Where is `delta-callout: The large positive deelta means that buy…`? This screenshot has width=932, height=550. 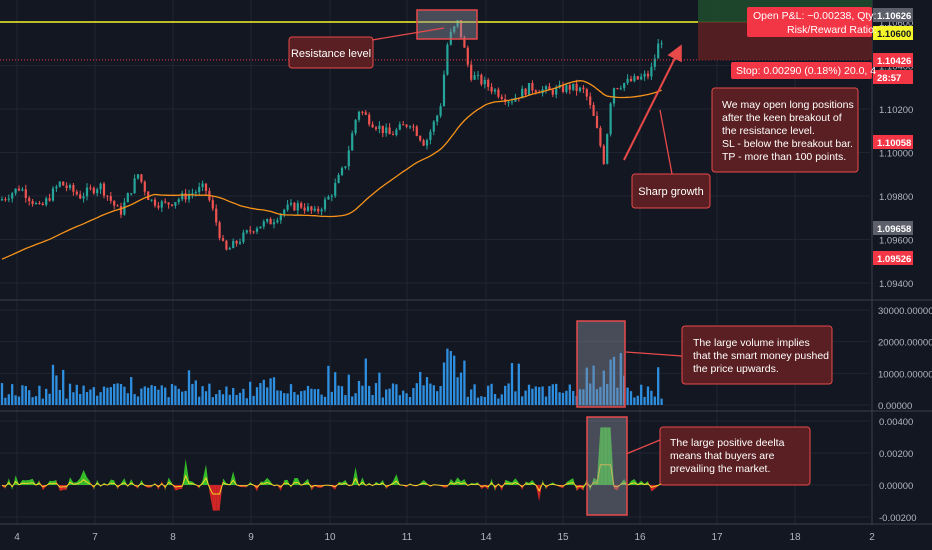 delta-callout: The large positive deelta means that buy… is located at coordinates (735, 456).